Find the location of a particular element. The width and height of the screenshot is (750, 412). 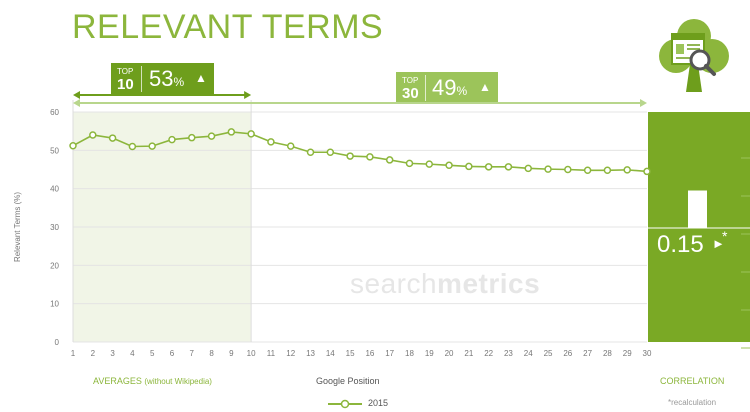

correlation-label: CORRELATION is located at coordinates (692, 381).